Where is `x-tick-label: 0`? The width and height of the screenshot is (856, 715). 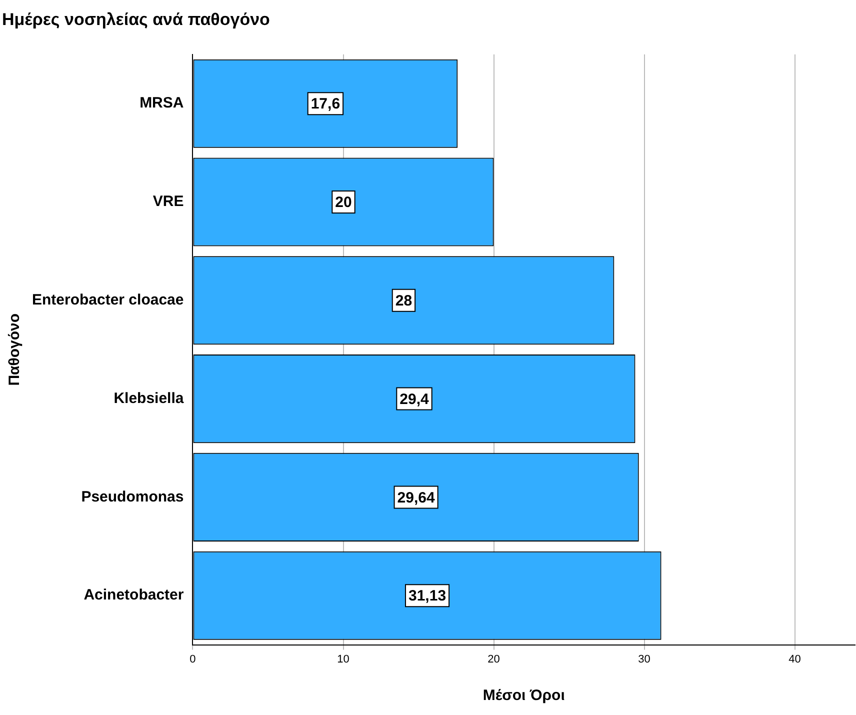 x-tick-label: 0 is located at coordinates (193, 659).